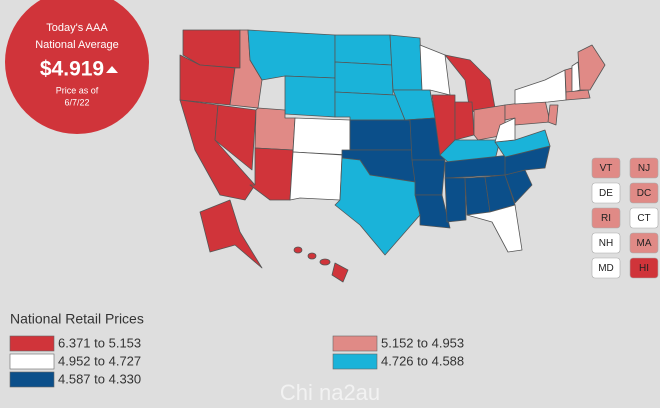 Image resolution: width=660 pixels, height=408 pixels. What do you see at coordinates (77, 28) in the screenshot?
I see `badge-line: Today's AAA` at bounding box center [77, 28].